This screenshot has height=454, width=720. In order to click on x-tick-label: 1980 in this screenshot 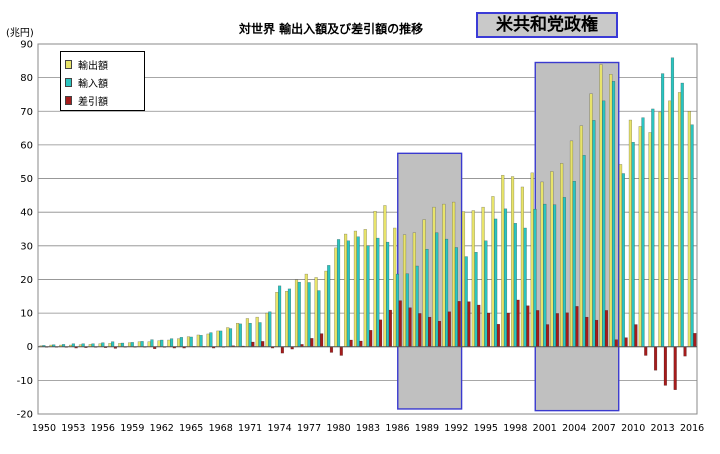, I will do `click(338, 428)`.